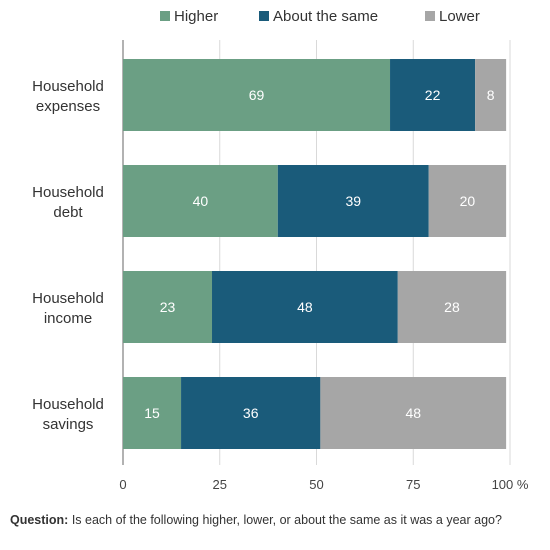 This screenshot has height=550, width=550. What do you see at coordinates (220, 484) in the screenshot?
I see `tick-label-25: 25` at bounding box center [220, 484].